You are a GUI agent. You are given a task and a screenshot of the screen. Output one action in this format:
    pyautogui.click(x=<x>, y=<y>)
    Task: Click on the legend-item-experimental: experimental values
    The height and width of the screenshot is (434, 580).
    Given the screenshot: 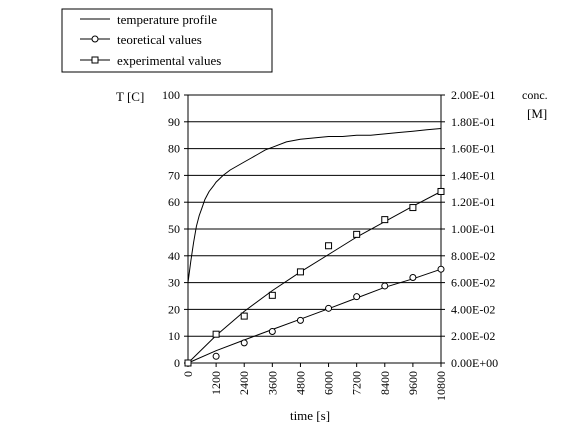 What is the action you would take?
    pyautogui.click(x=150, y=60)
    